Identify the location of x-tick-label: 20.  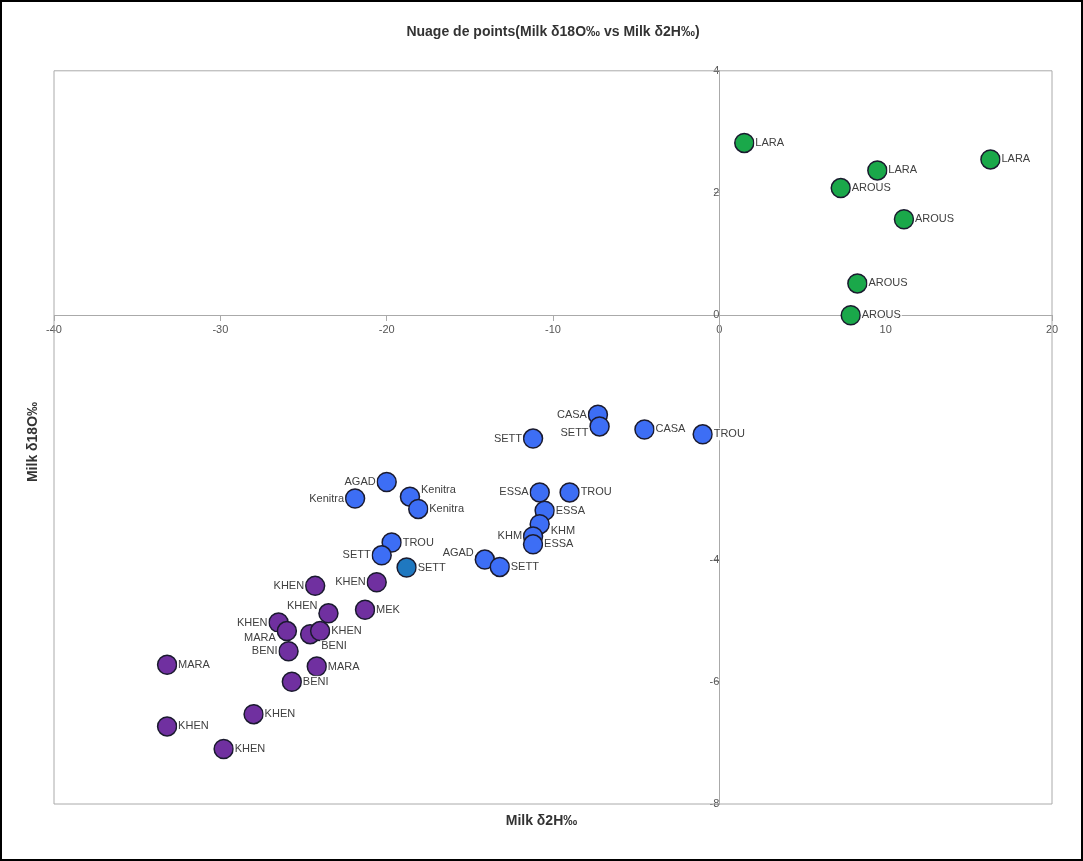
(1052, 328).